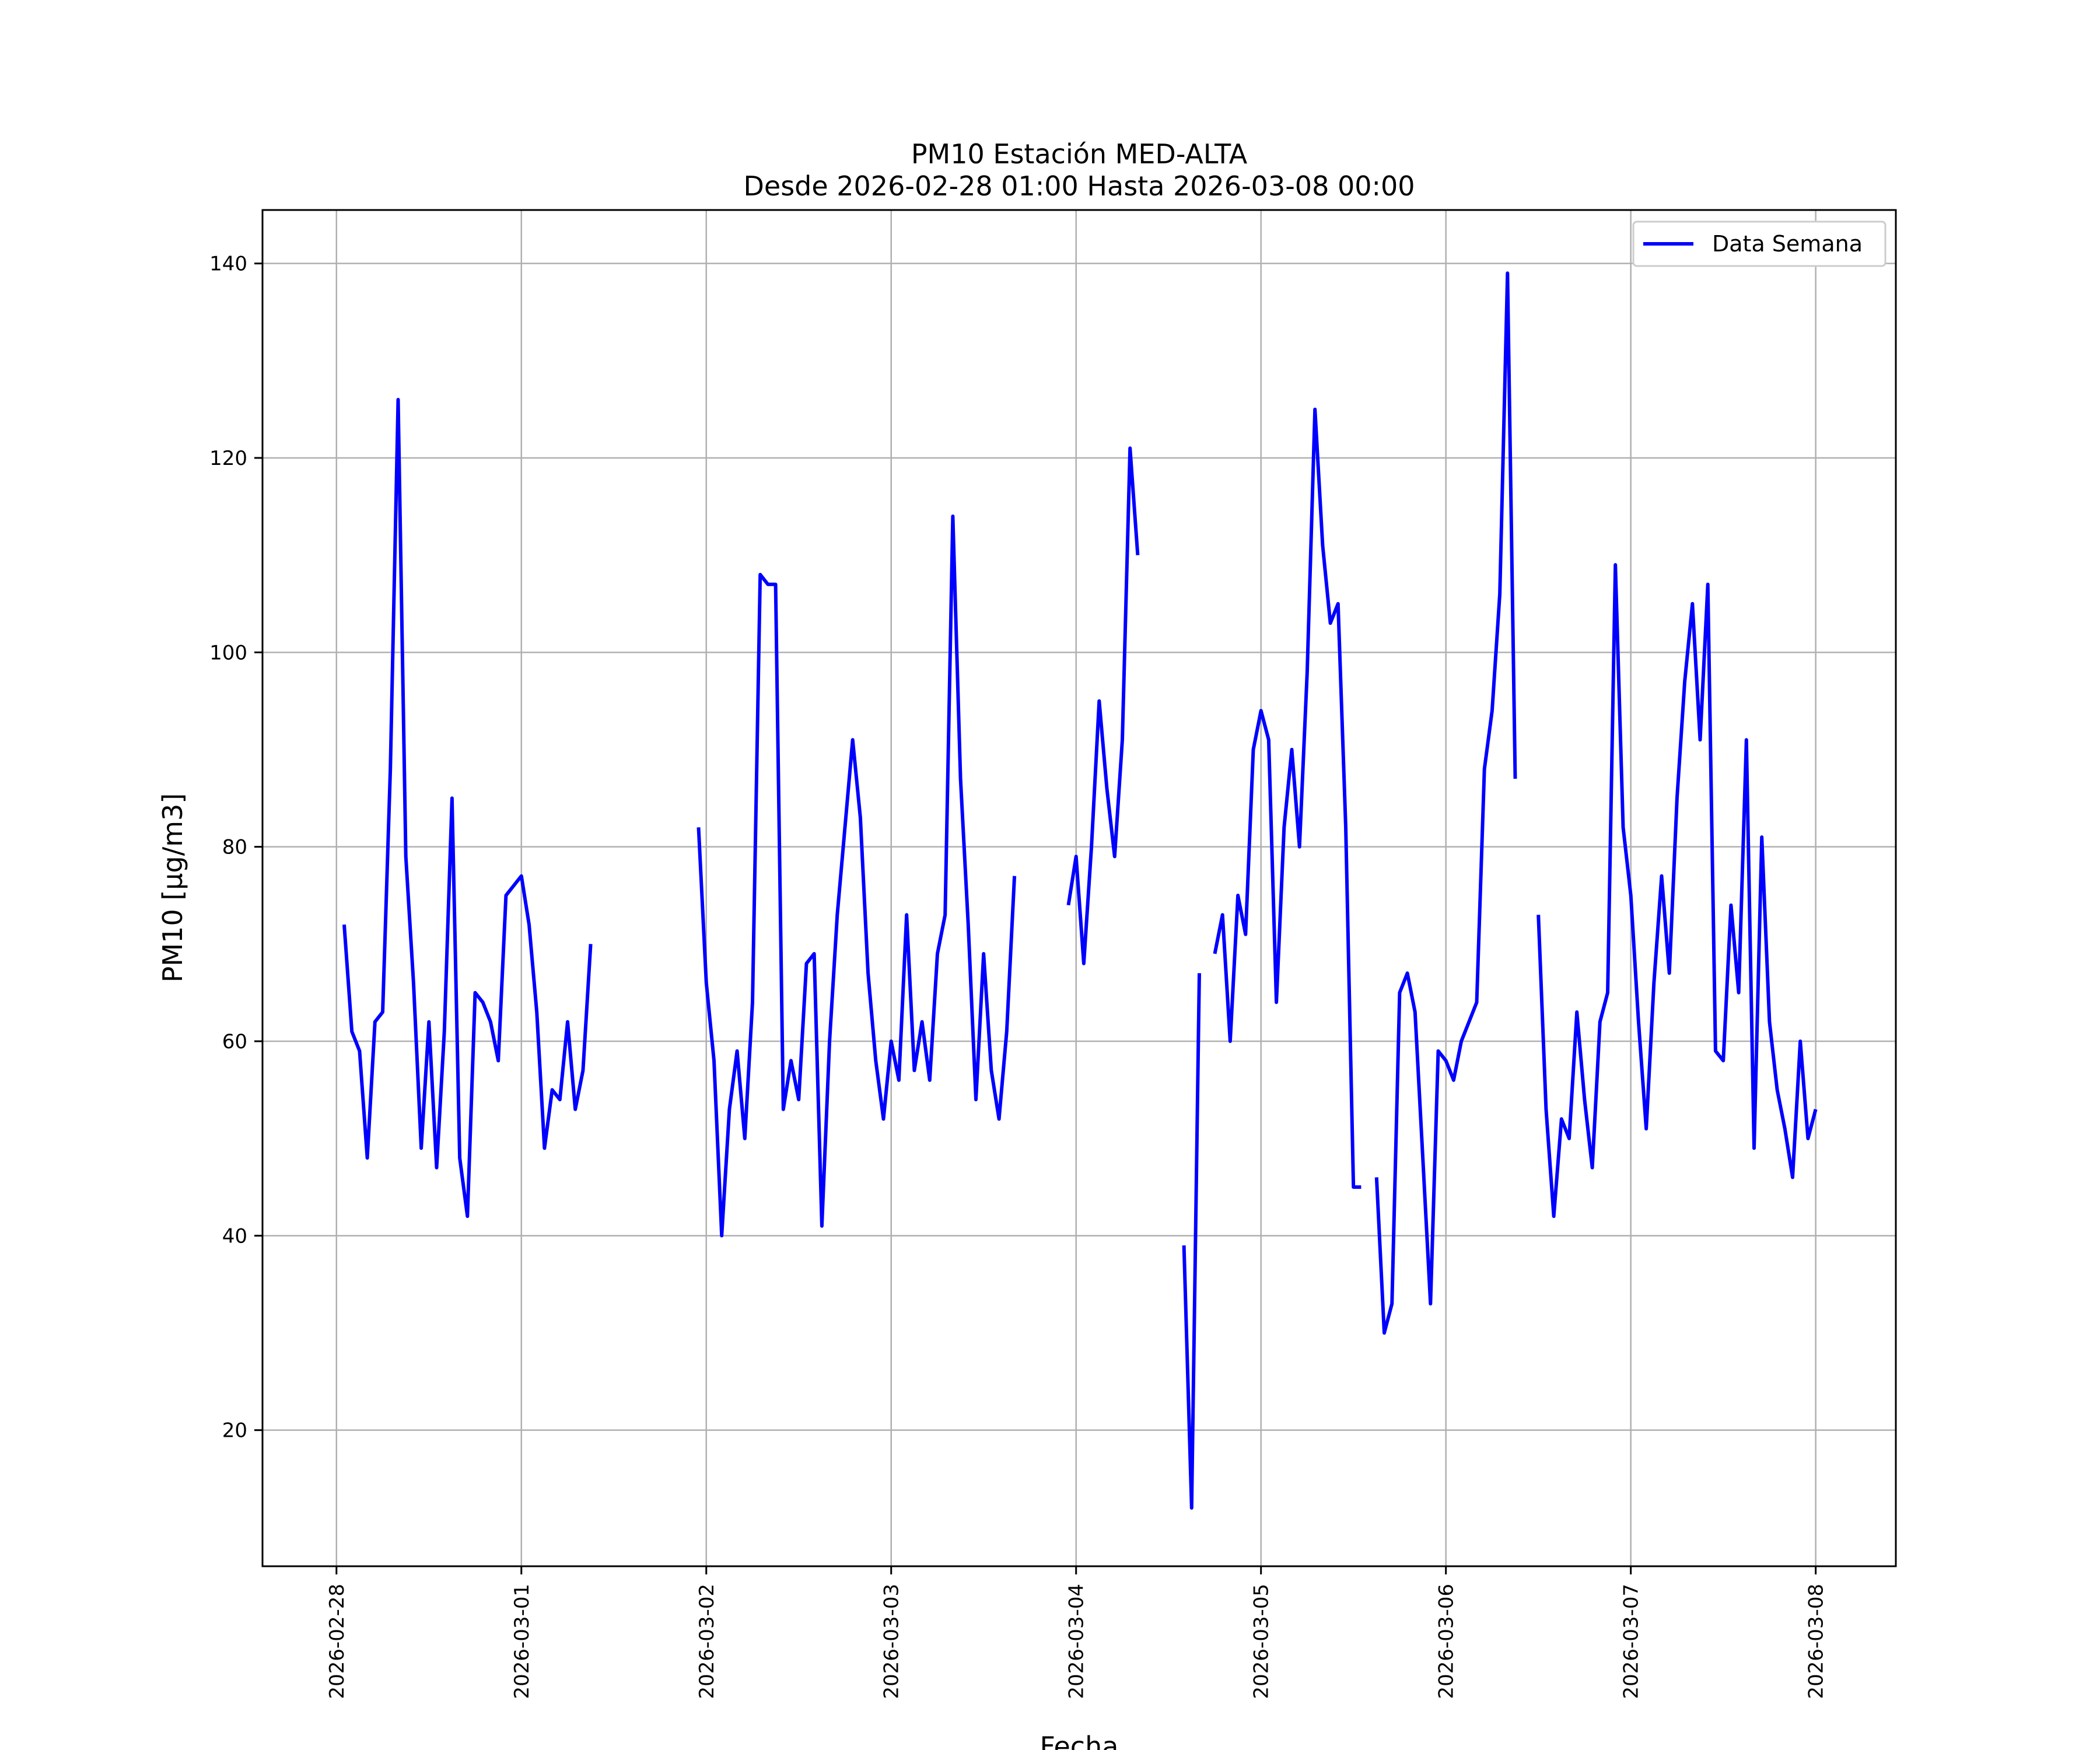 This screenshot has width=2100, height=1750. What do you see at coordinates (1447, 1641) in the screenshot?
I see `x-tick-label: 2026-03-06` at bounding box center [1447, 1641].